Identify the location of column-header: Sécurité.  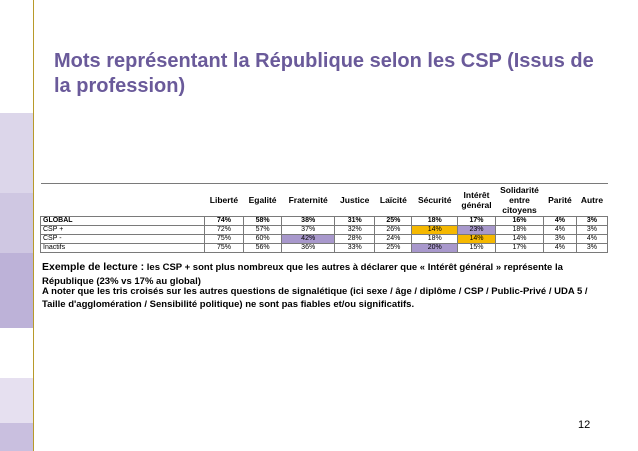
(434, 200).